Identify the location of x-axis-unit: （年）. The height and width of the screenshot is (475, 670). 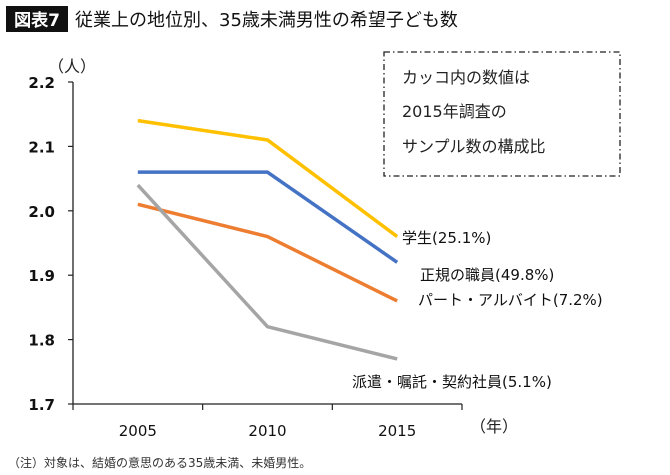
(494, 426).